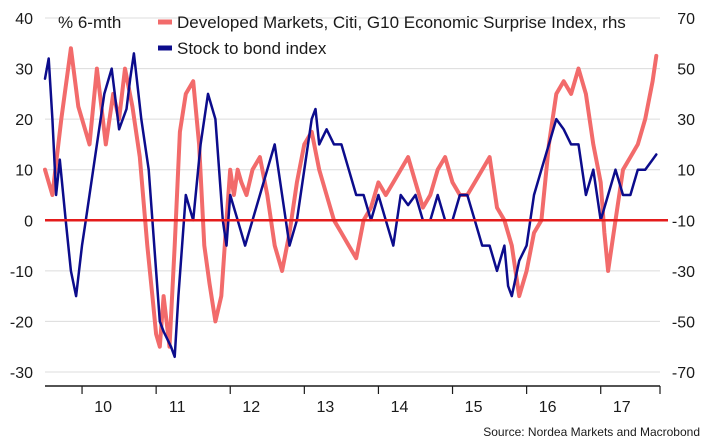 The image size is (710, 448). Describe the element at coordinates (252, 48) in the screenshot. I see `legend-label-stock-bond: Stock to bond index` at that location.